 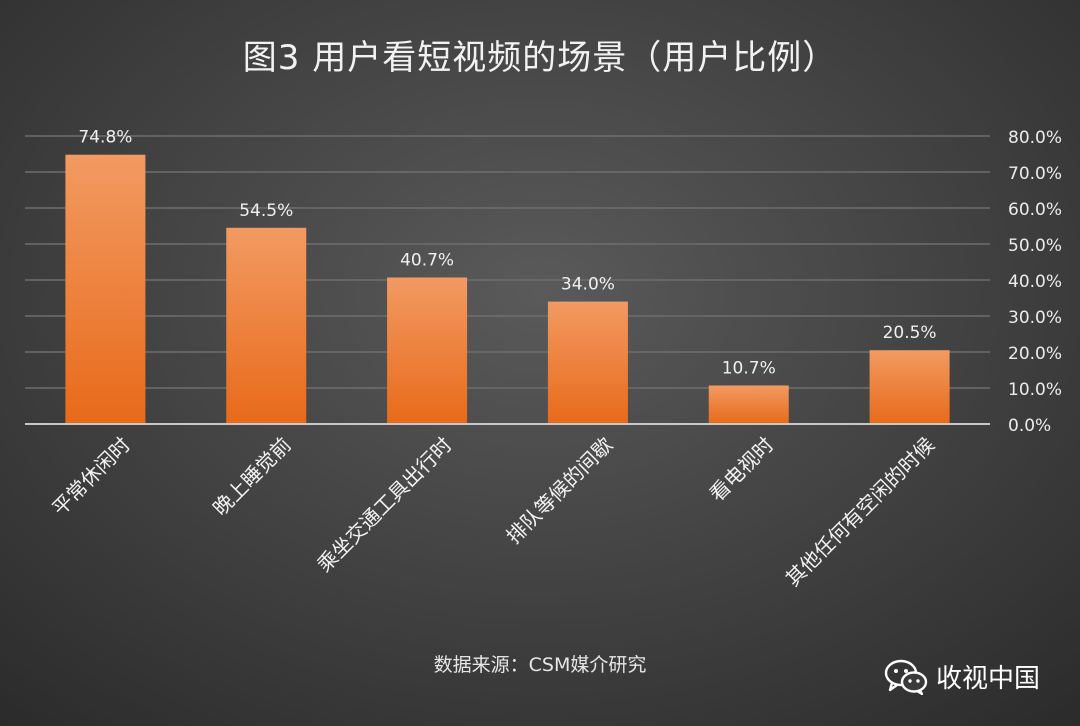 What do you see at coordinates (1029, 426) in the screenshot?
I see `y-tick-label: 0.0%` at bounding box center [1029, 426].